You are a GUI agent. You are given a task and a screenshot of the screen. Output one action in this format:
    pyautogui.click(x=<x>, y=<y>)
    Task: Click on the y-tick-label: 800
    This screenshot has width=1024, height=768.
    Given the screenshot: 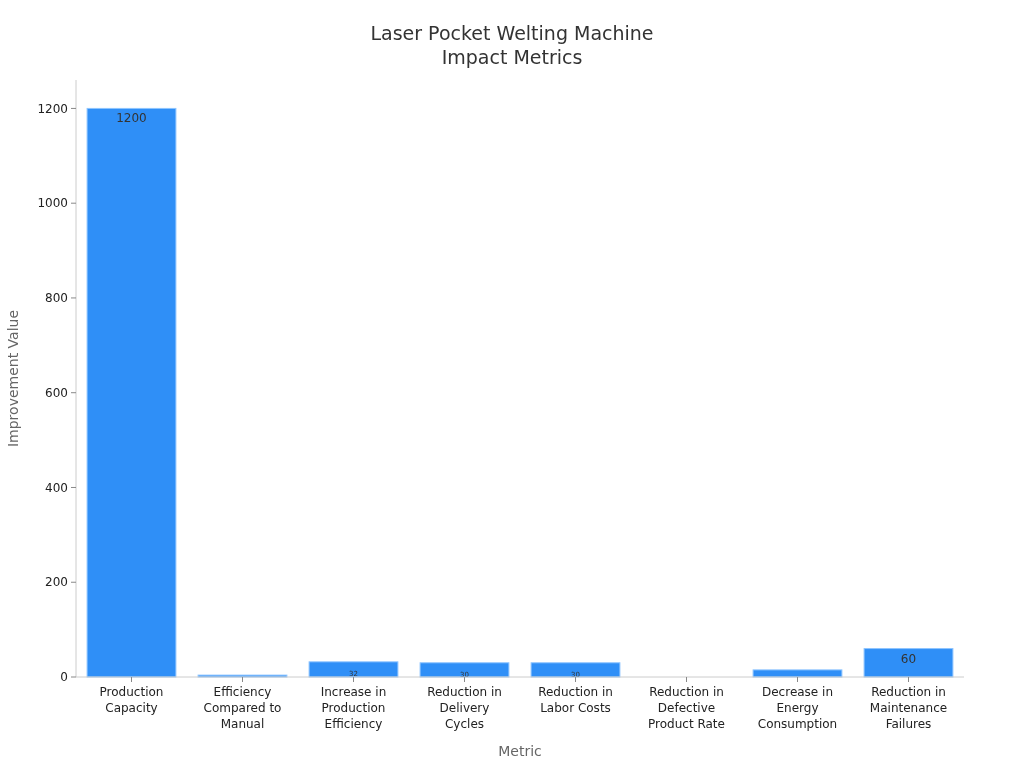 What is the action you would take?
    pyautogui.click(x=56, y=298)
    